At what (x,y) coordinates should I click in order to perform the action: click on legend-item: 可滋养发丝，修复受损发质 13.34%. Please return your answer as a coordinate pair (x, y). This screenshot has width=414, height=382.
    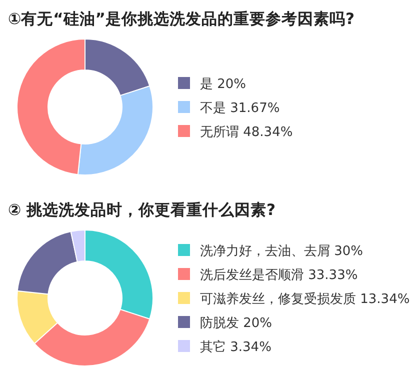
    Looking at the image, I should click on (294, 299).